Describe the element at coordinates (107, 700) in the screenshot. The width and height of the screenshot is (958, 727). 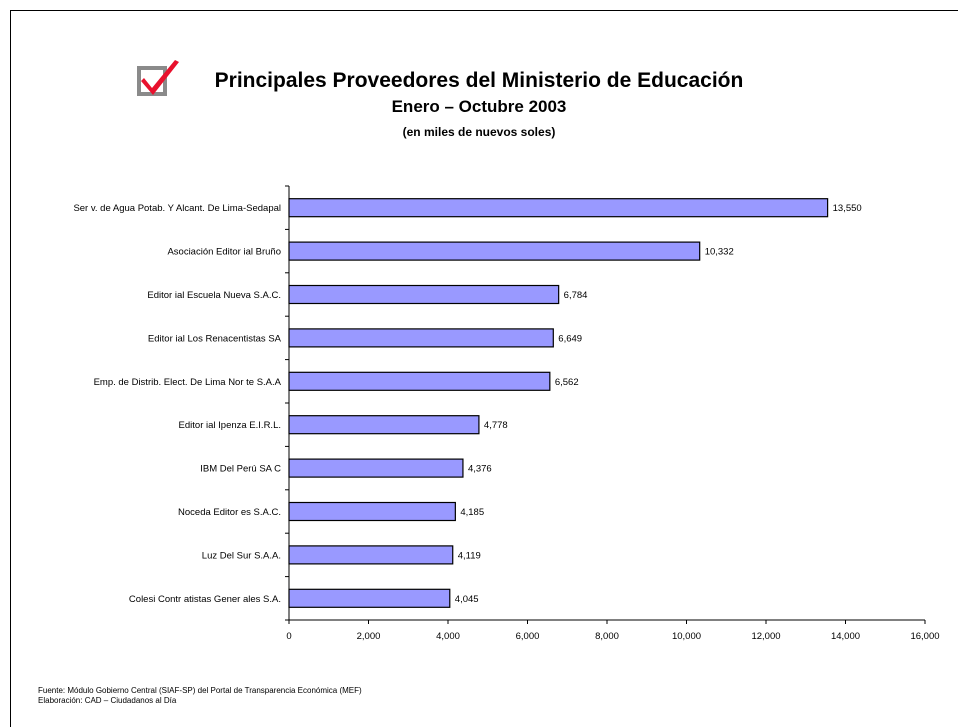
I see `footer-credit: Elaboración: CAD – Ciudadanos al Día` at that location.